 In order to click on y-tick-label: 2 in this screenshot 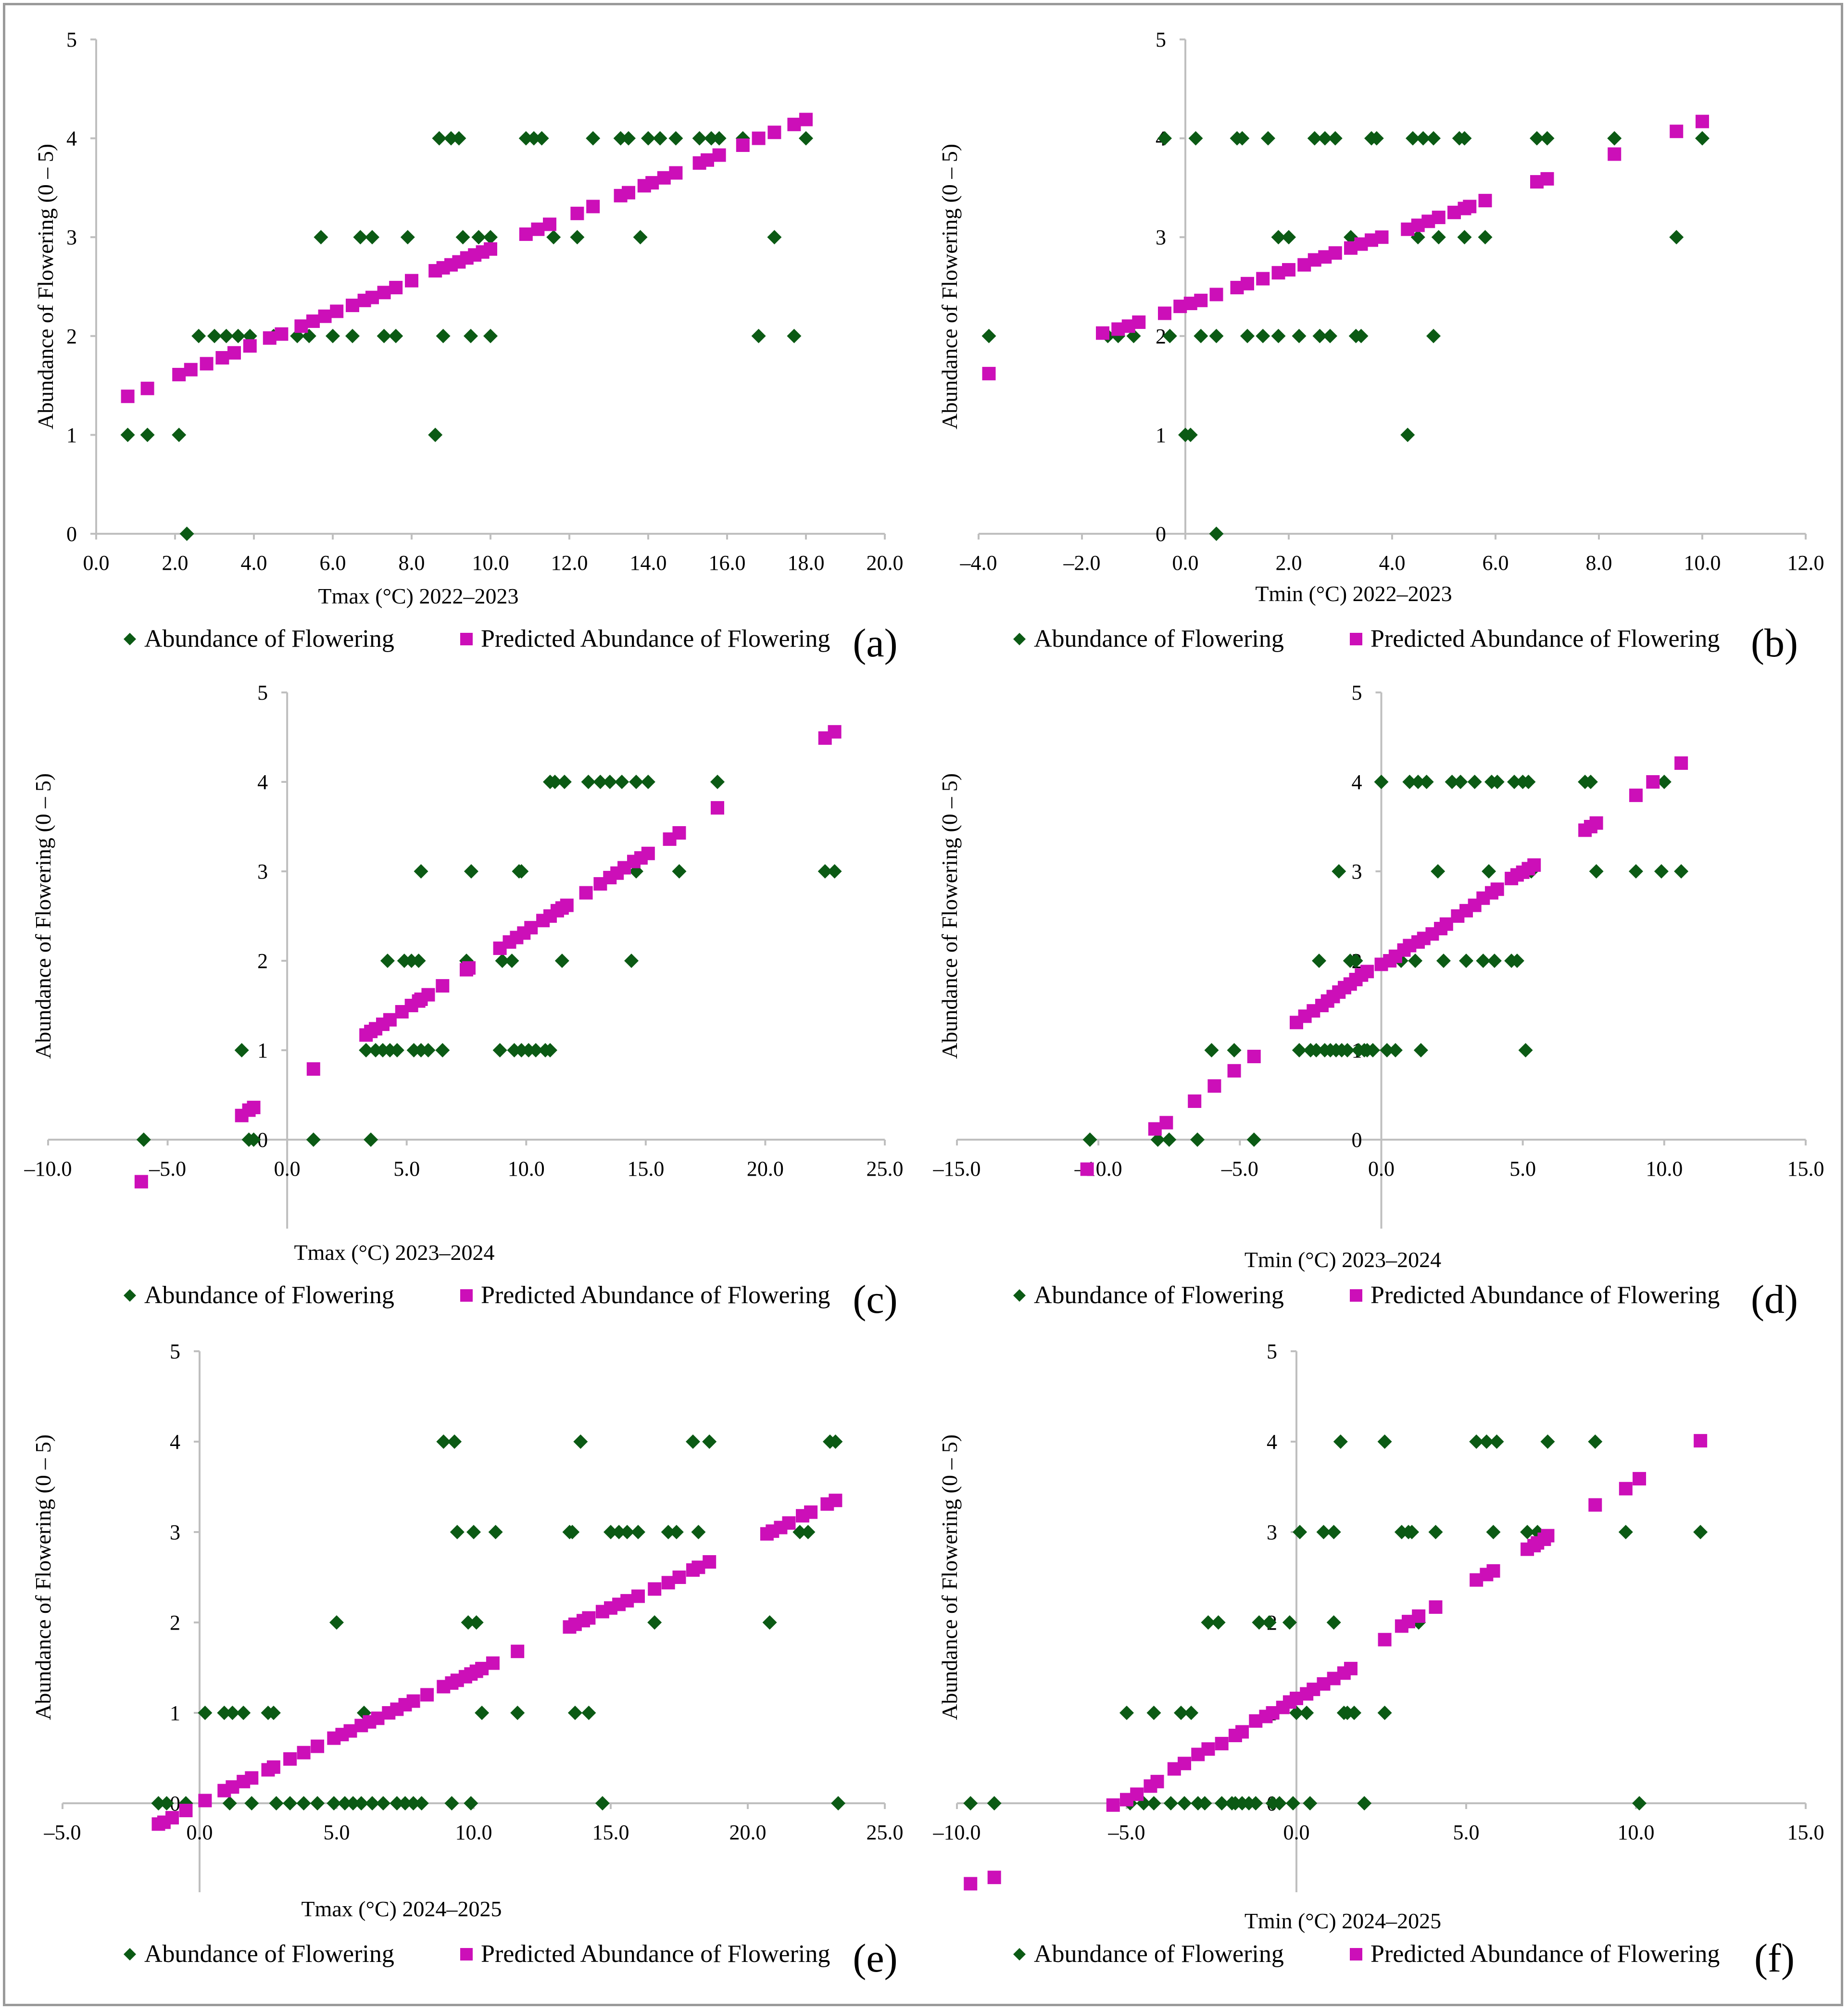, I will do `click(262, 961)`.